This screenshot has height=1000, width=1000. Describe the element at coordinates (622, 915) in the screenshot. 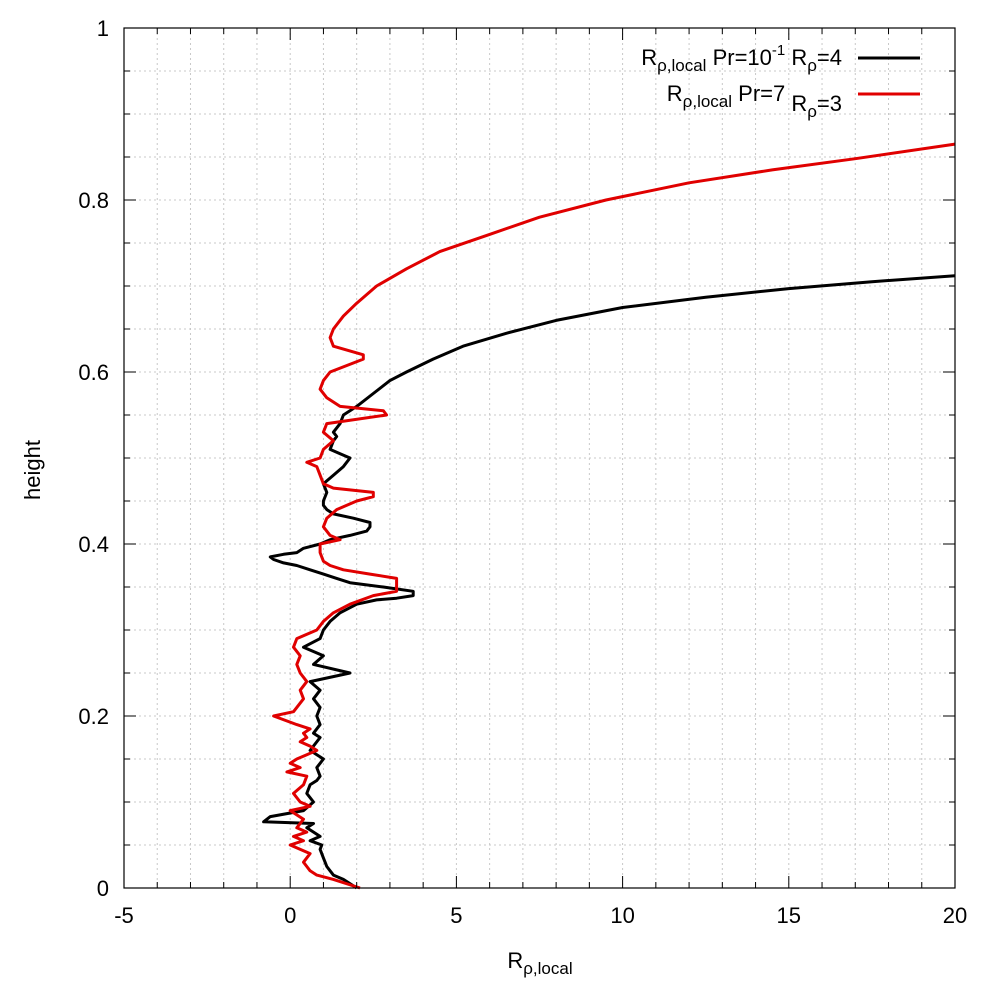

I see `x-tick-label: 10` at that location.